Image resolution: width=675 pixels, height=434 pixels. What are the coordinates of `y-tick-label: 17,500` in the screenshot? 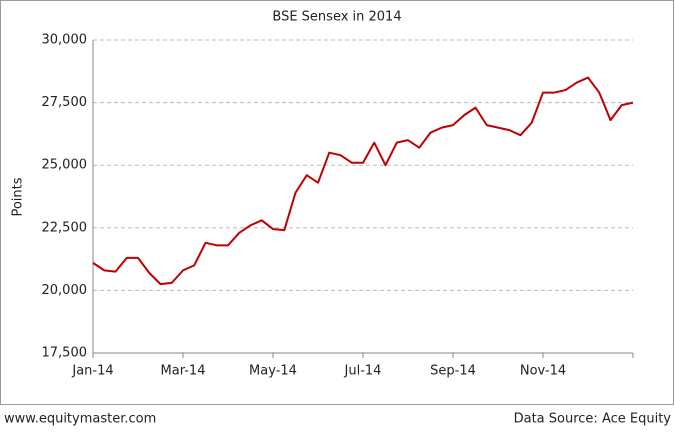 It's located at (65, 353).